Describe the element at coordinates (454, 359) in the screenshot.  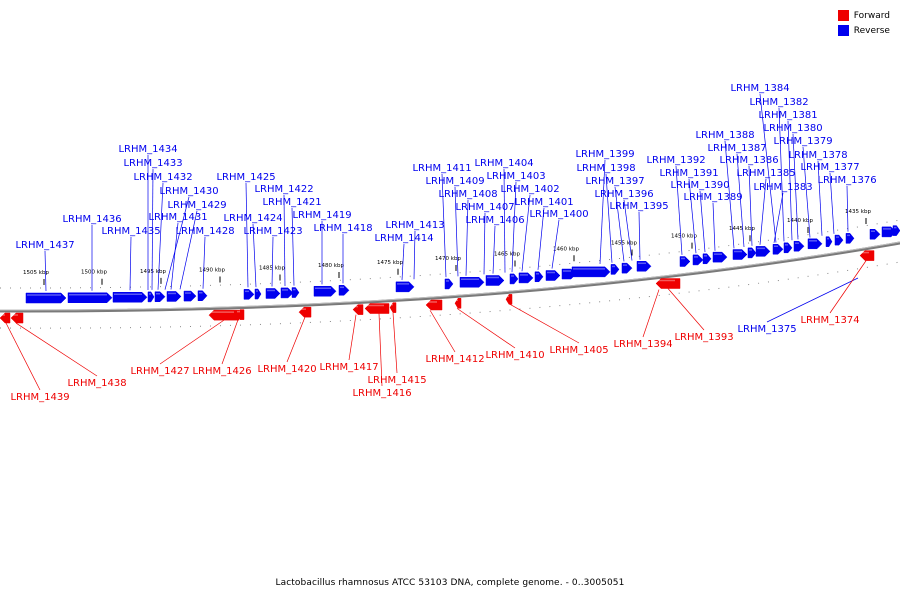
I see `gene-label: LRHM_1412` at that location.